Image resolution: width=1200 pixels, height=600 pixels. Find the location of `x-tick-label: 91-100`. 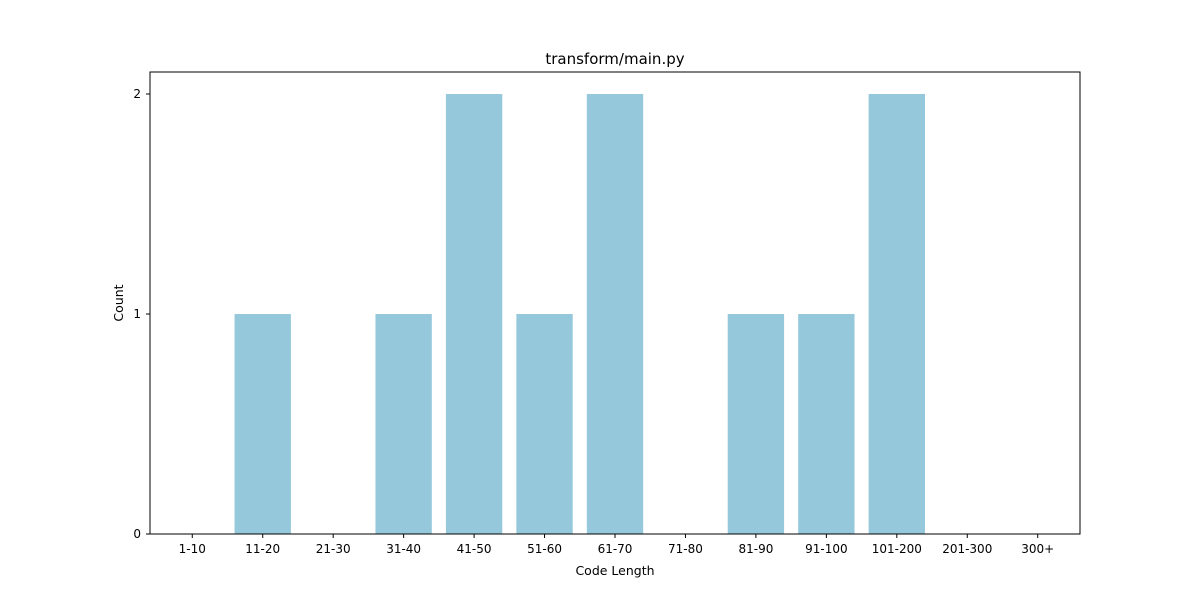

x-tick-label: 91-100 is located at coordinates (826, 549).